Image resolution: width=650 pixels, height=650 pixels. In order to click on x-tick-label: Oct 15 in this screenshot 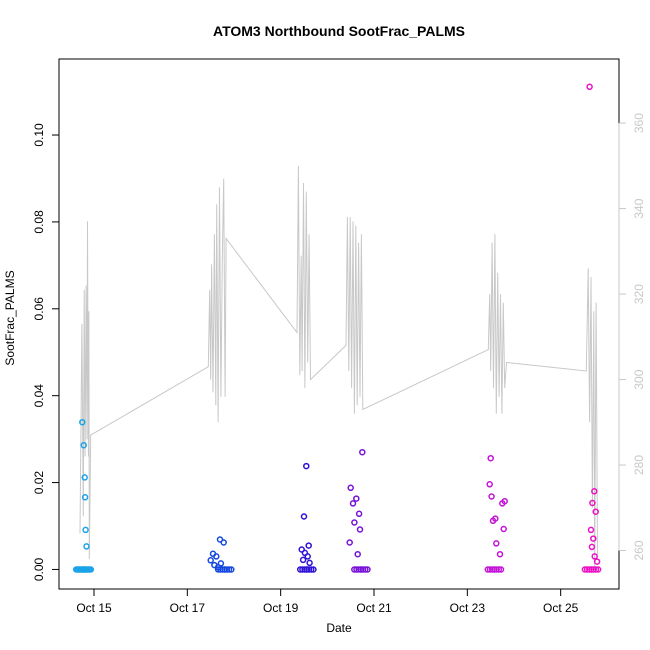, I will do `click(94, 608)`.